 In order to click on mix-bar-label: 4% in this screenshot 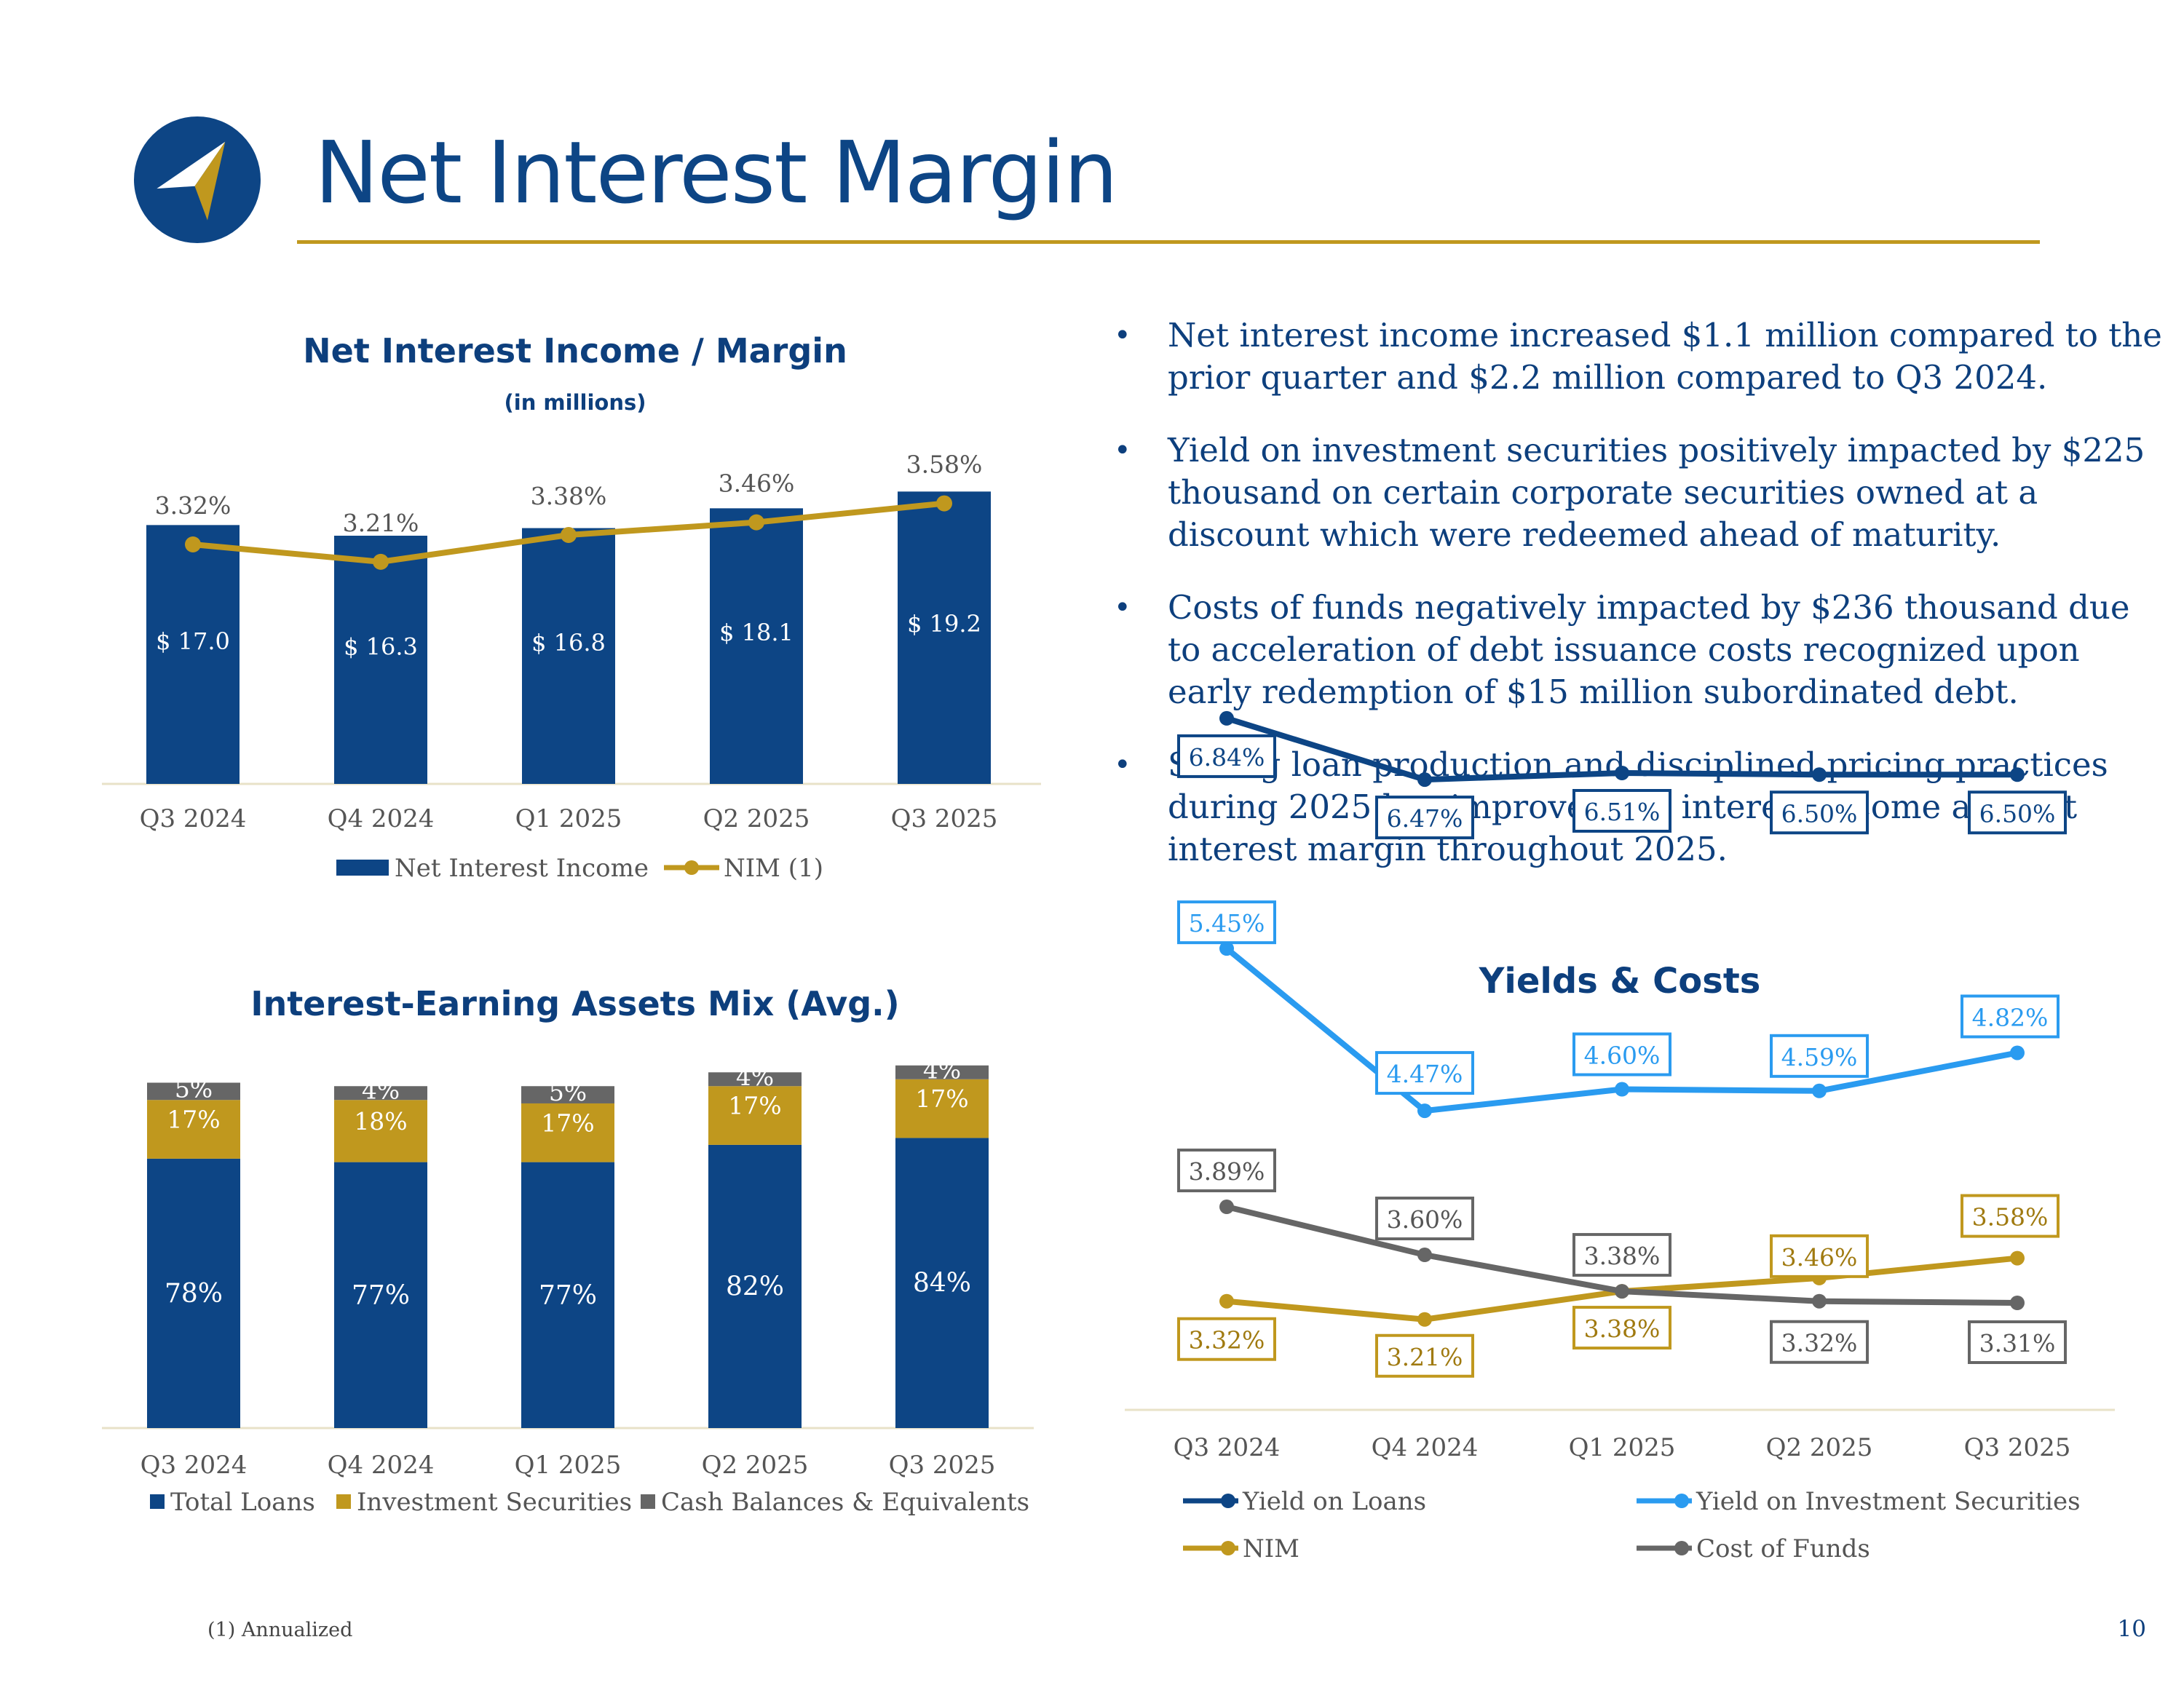, I will do `click(381, 1091)`.